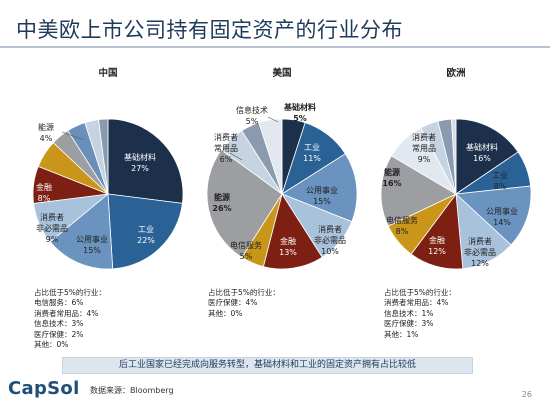  I want to click on china-pie-title: 中国, so click(107, 73).